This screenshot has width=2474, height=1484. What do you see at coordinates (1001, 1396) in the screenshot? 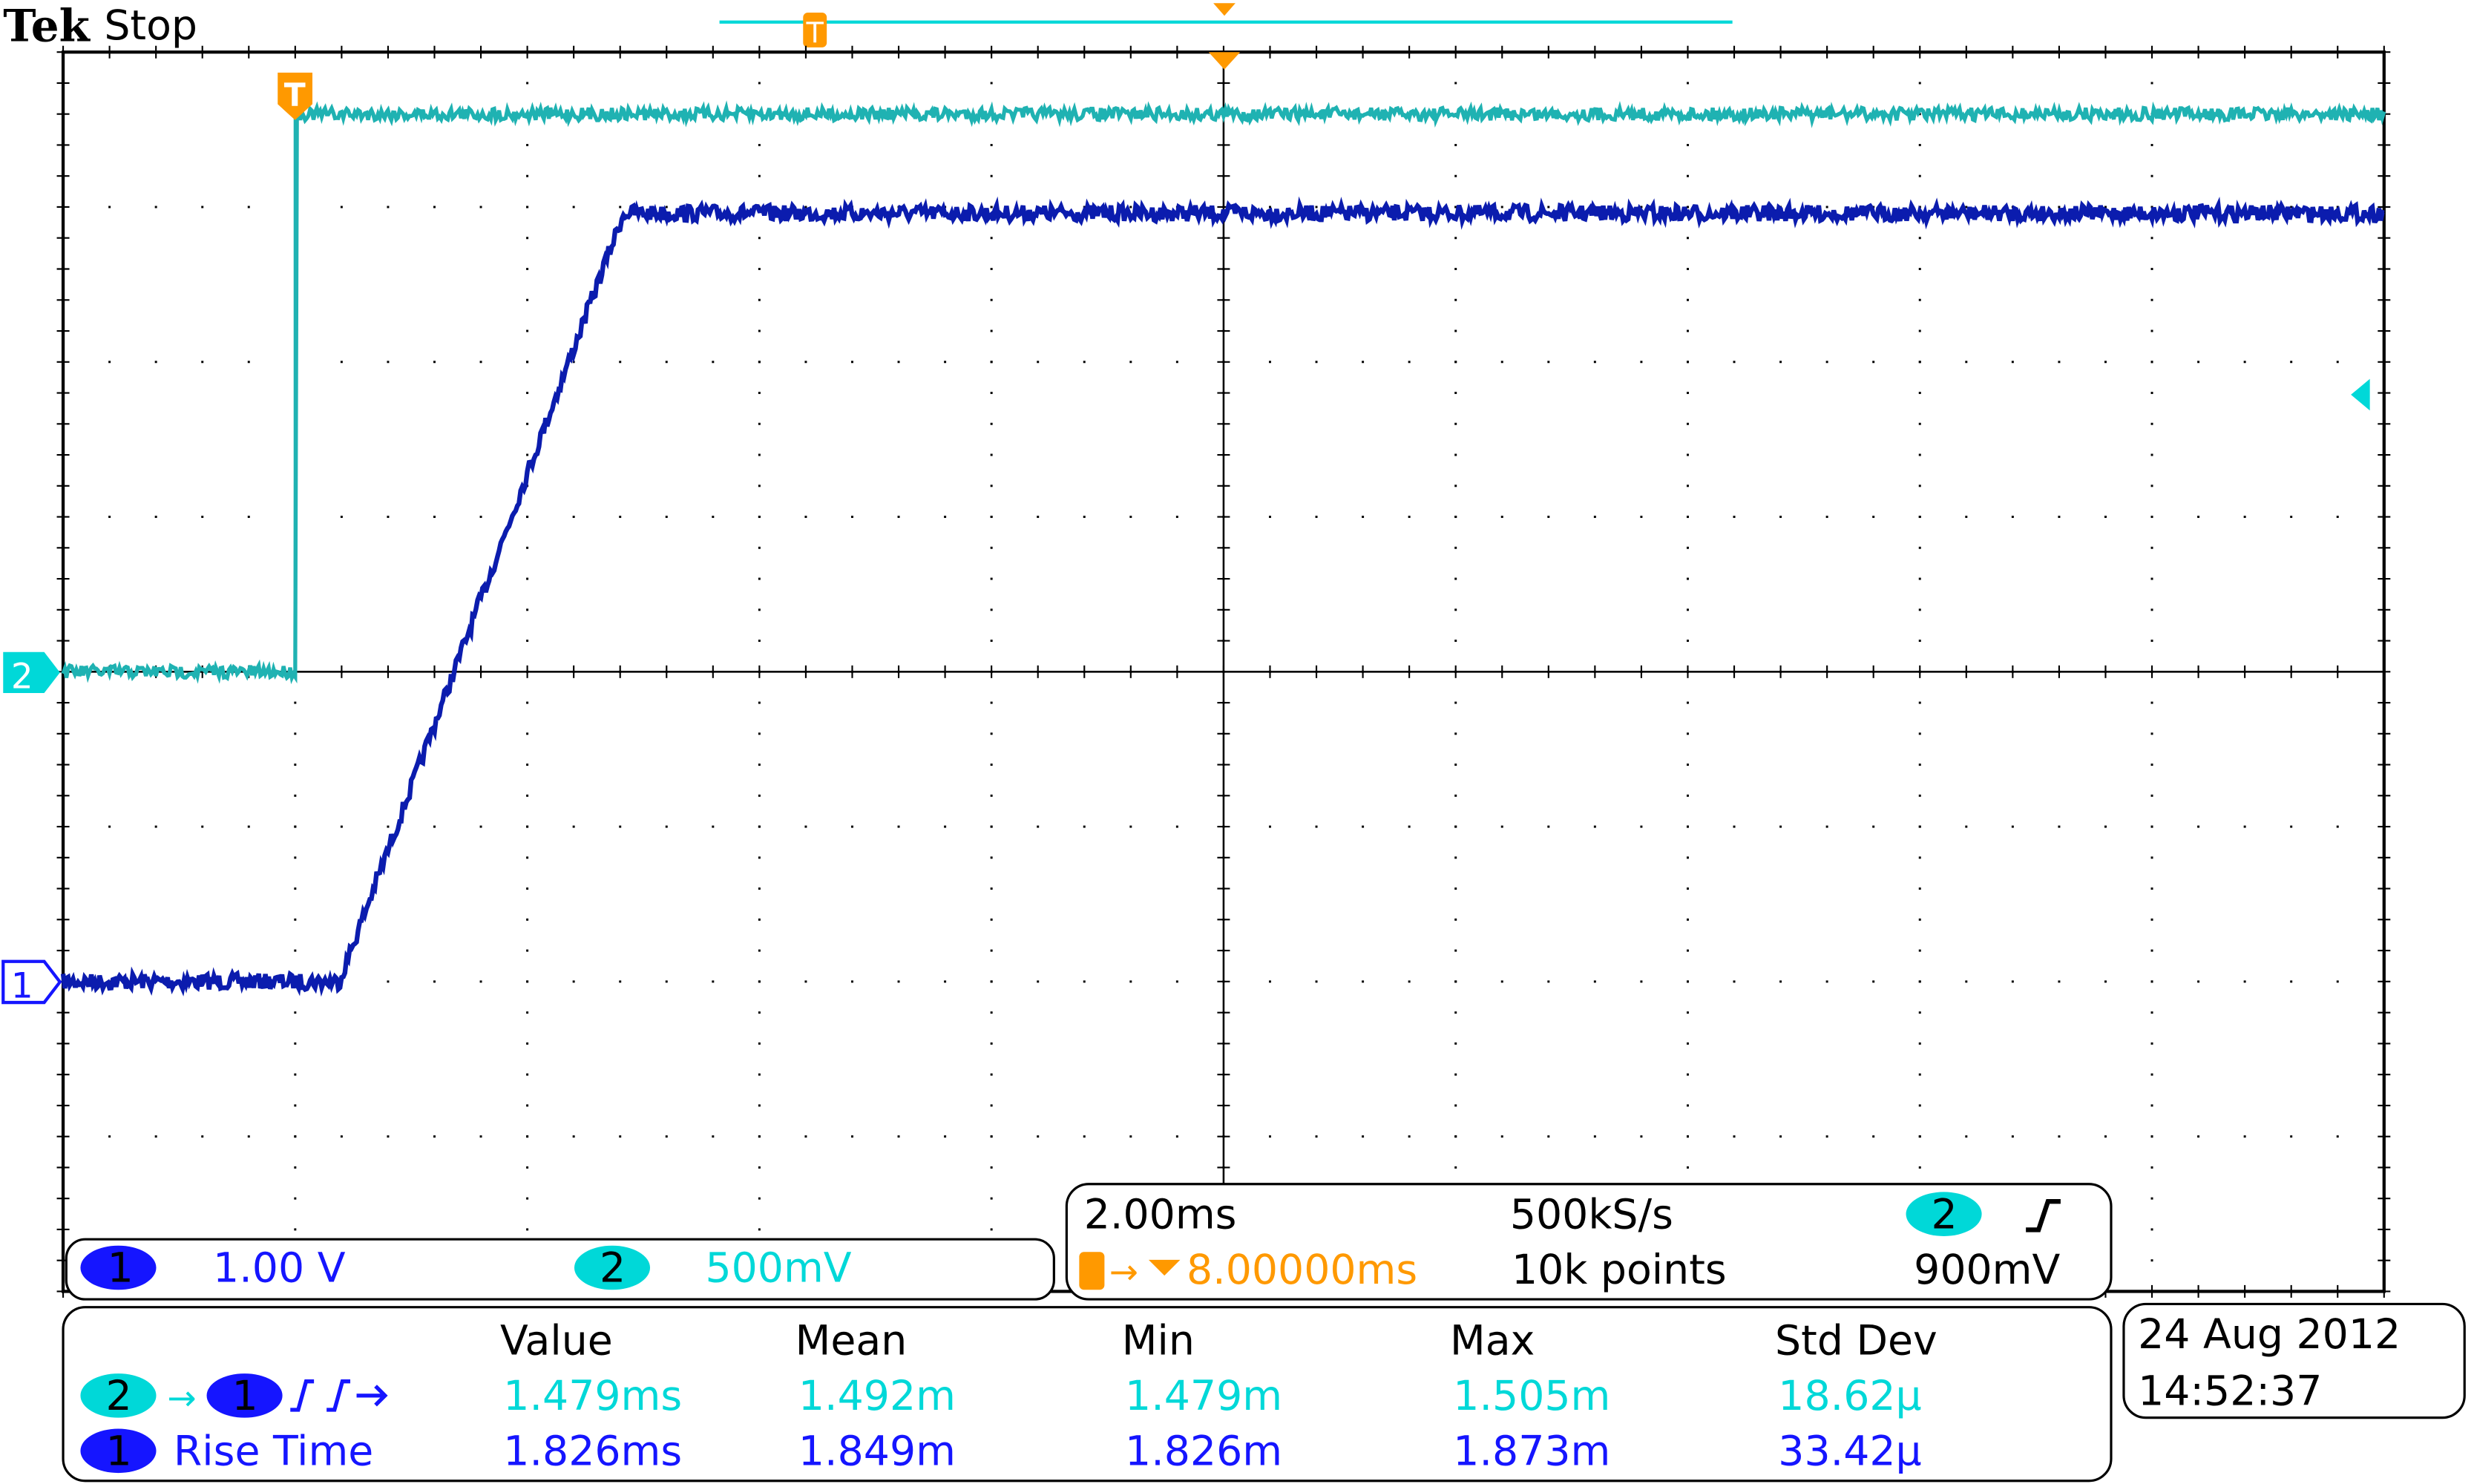
I see `measurement-row: 2 → 1 1.479ms 1.492m 1.479m 1.505m 18.62µ` at bounding box center [1001, 1396].